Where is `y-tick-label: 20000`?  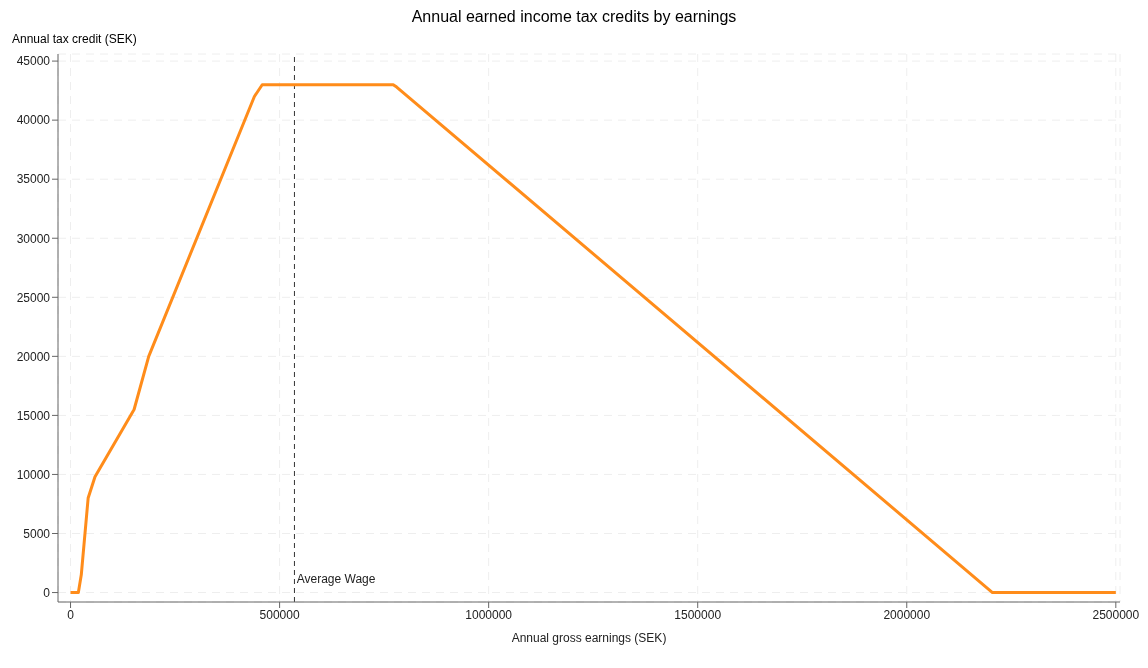
y-tick-label: 20000 is located at coordinates (33, 356).